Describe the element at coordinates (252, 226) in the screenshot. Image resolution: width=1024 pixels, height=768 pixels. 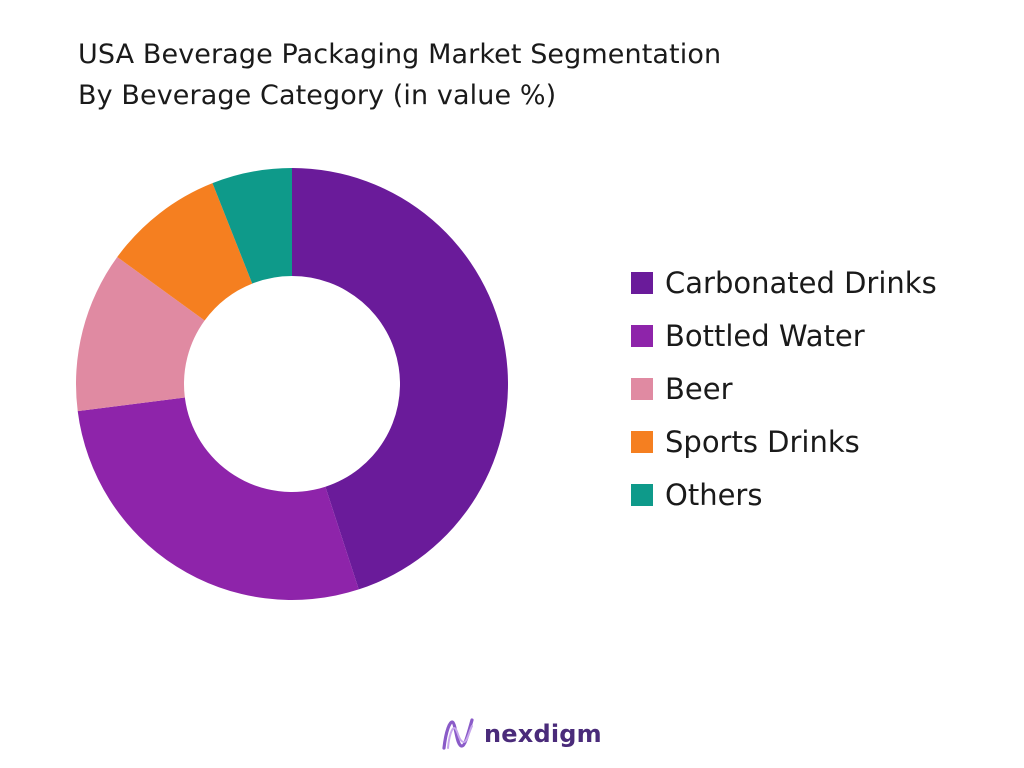
I see `donut-slice-others` at that location.